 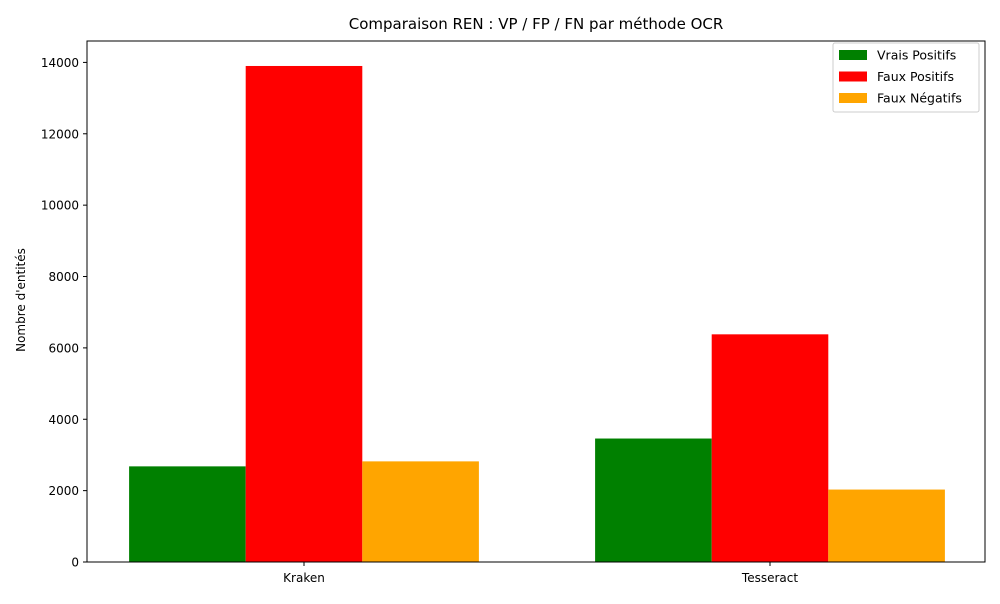 What do you see at coordinates (916, 55) in the screenshot?
I see `legend-label: Vrais Positifs` at bounding box center [916, 55].